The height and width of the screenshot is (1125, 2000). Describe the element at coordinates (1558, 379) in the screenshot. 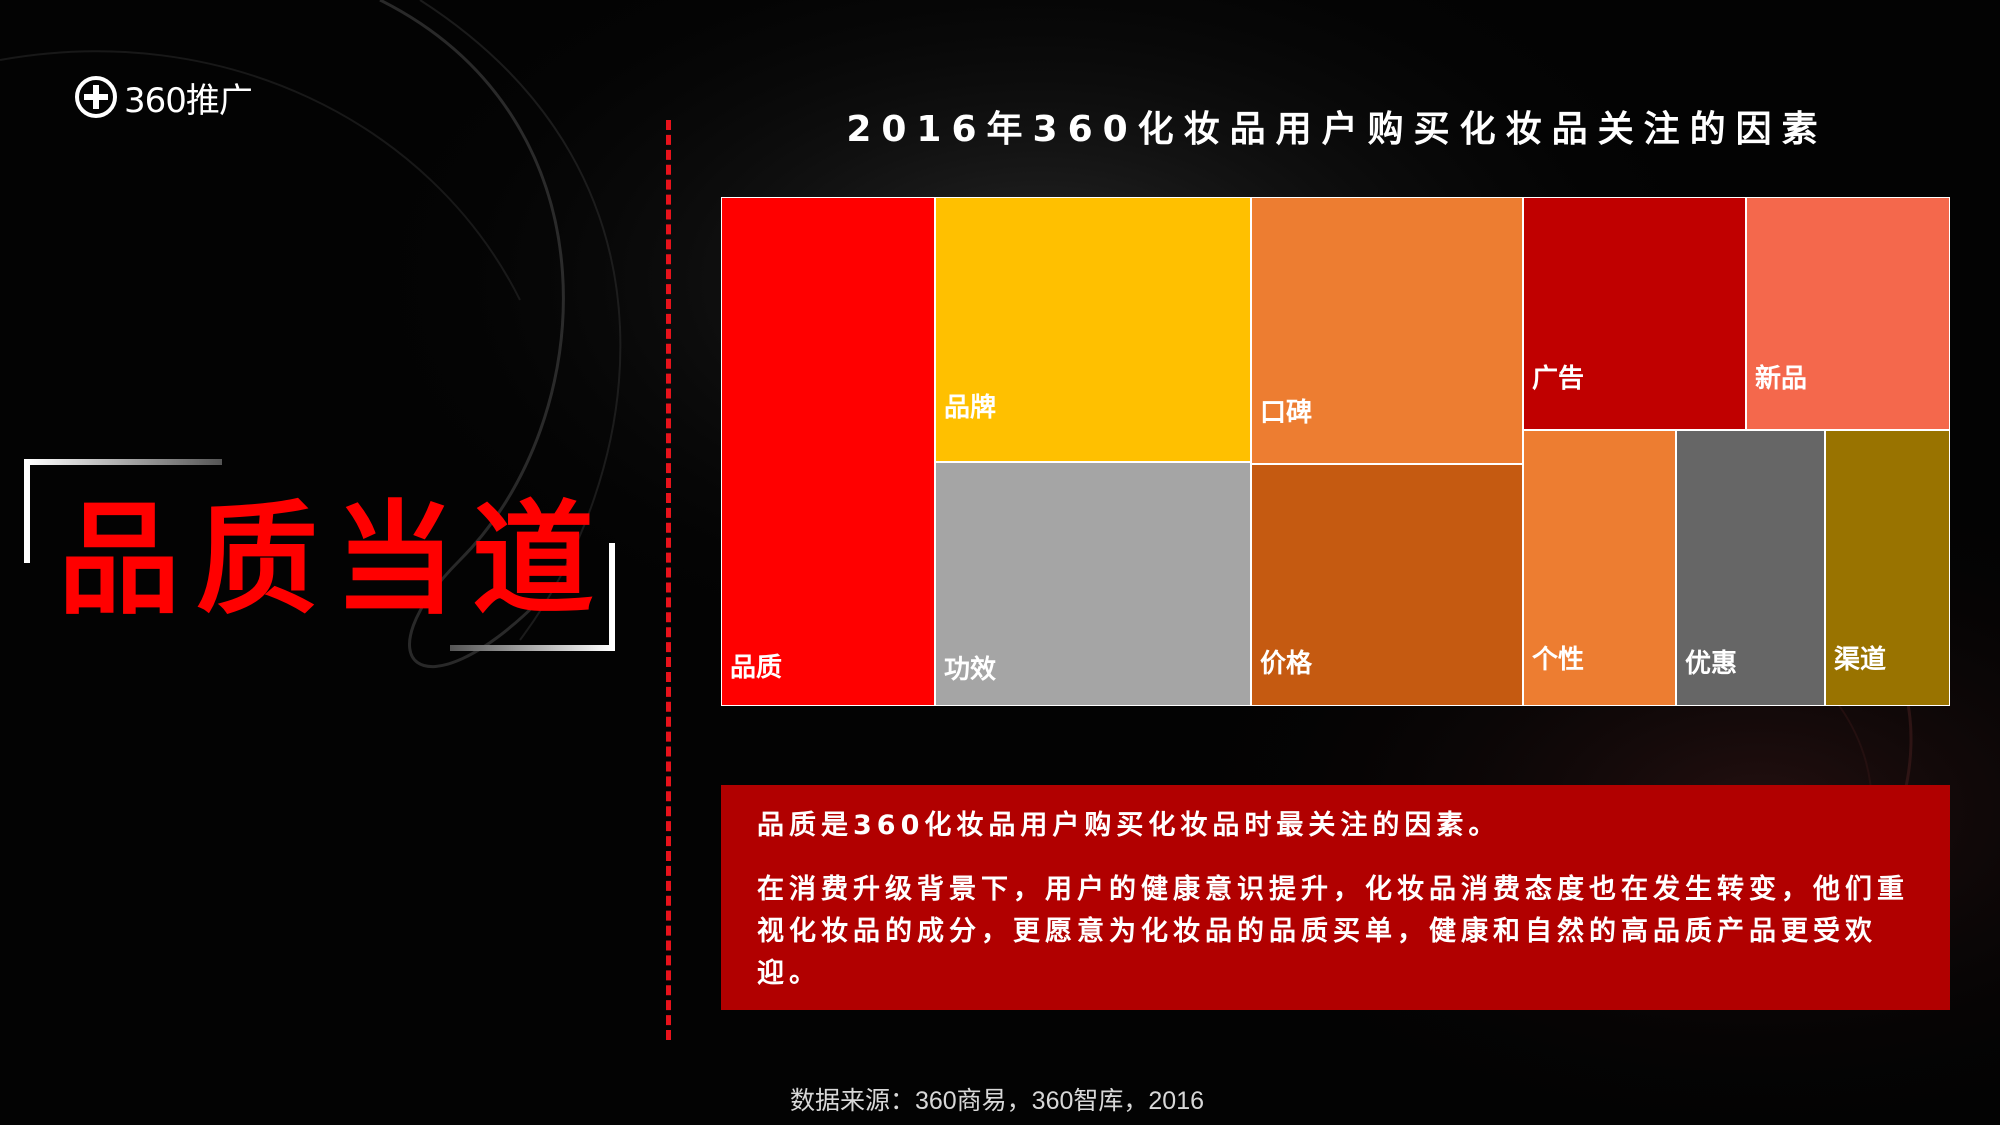

I see `treemap-cell-label: 广告` at that location.